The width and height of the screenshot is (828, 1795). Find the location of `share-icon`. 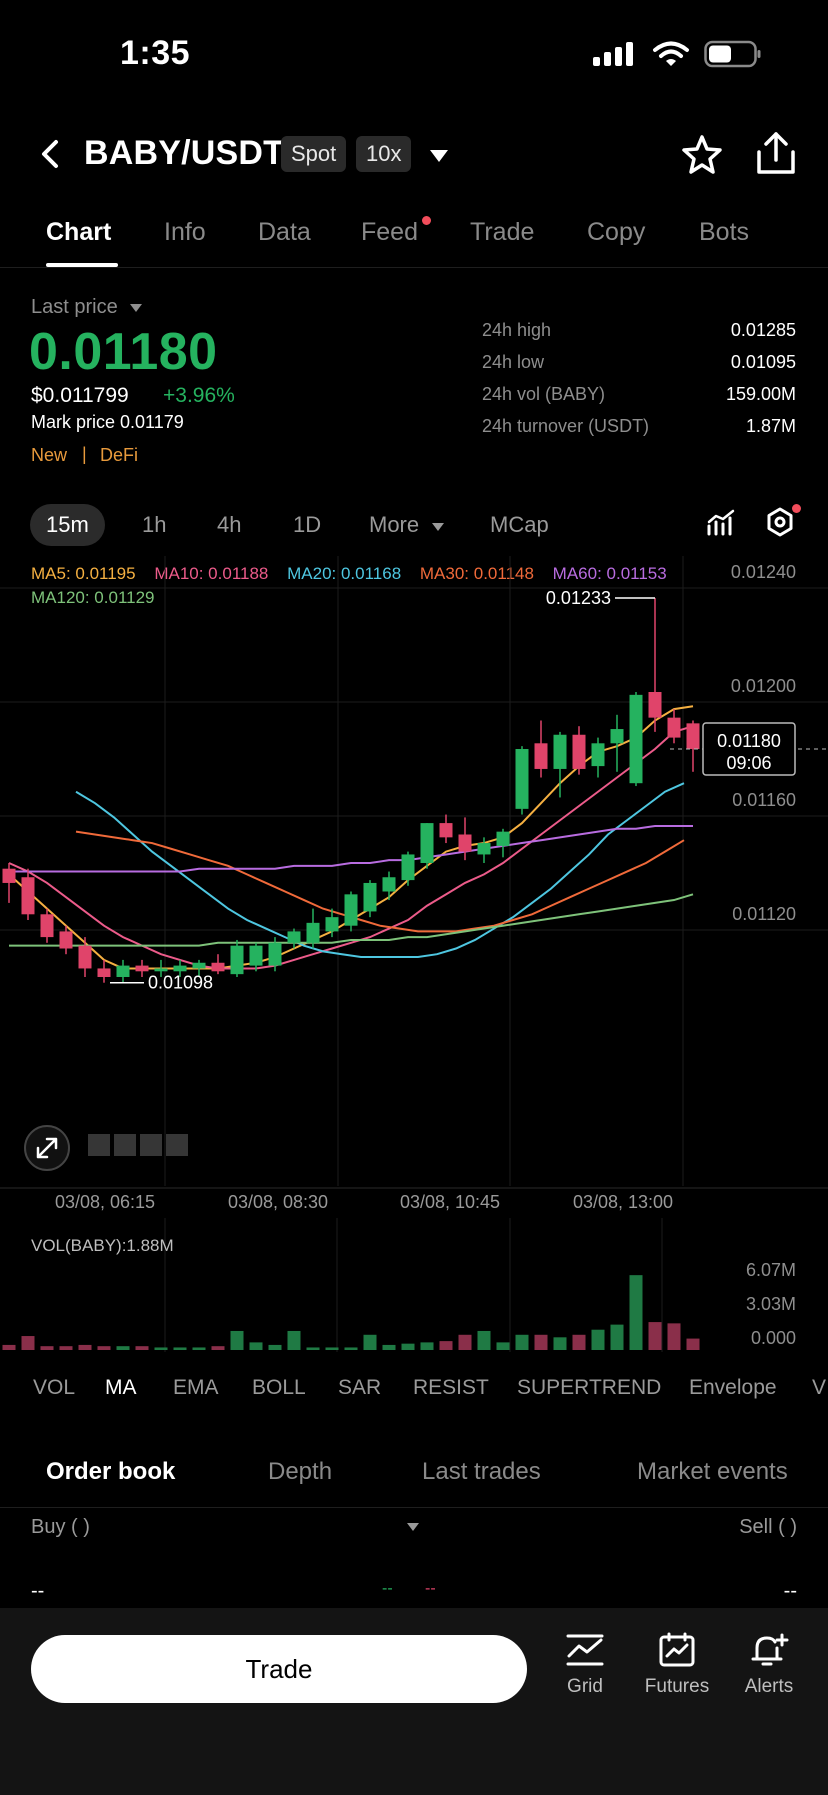

share-icon is located at coordinates (776, 153).